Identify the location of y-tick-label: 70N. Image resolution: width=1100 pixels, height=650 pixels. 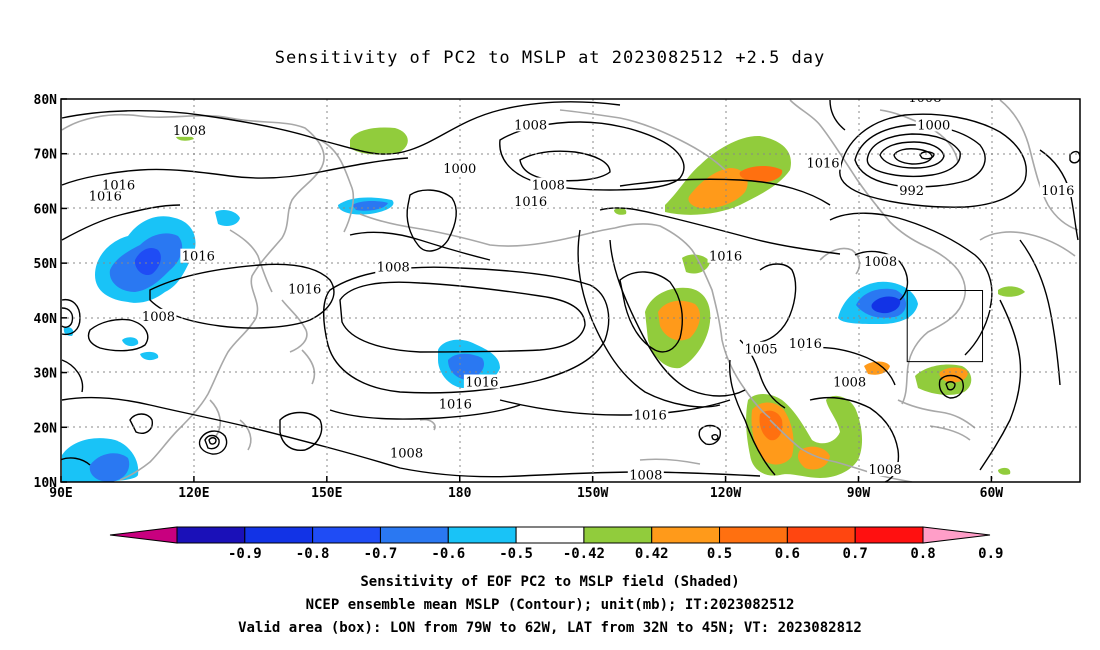
(46, 155).